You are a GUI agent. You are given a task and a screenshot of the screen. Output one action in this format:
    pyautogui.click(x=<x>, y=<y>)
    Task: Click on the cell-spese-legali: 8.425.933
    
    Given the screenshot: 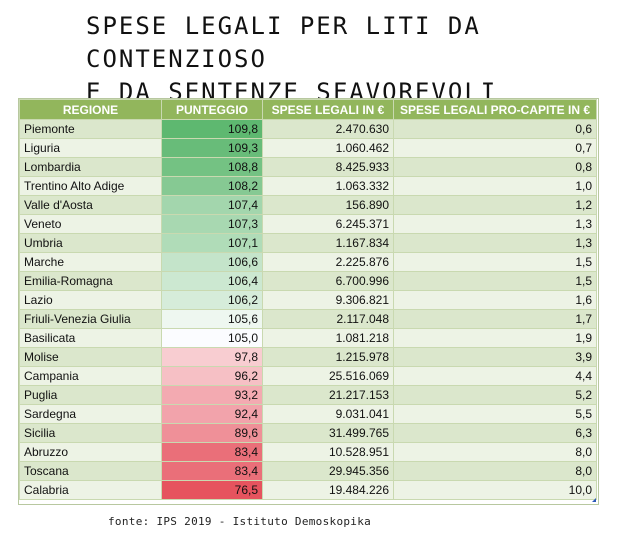 What is the action you would take?
    pyautogui.click(x=328, y=167)
    